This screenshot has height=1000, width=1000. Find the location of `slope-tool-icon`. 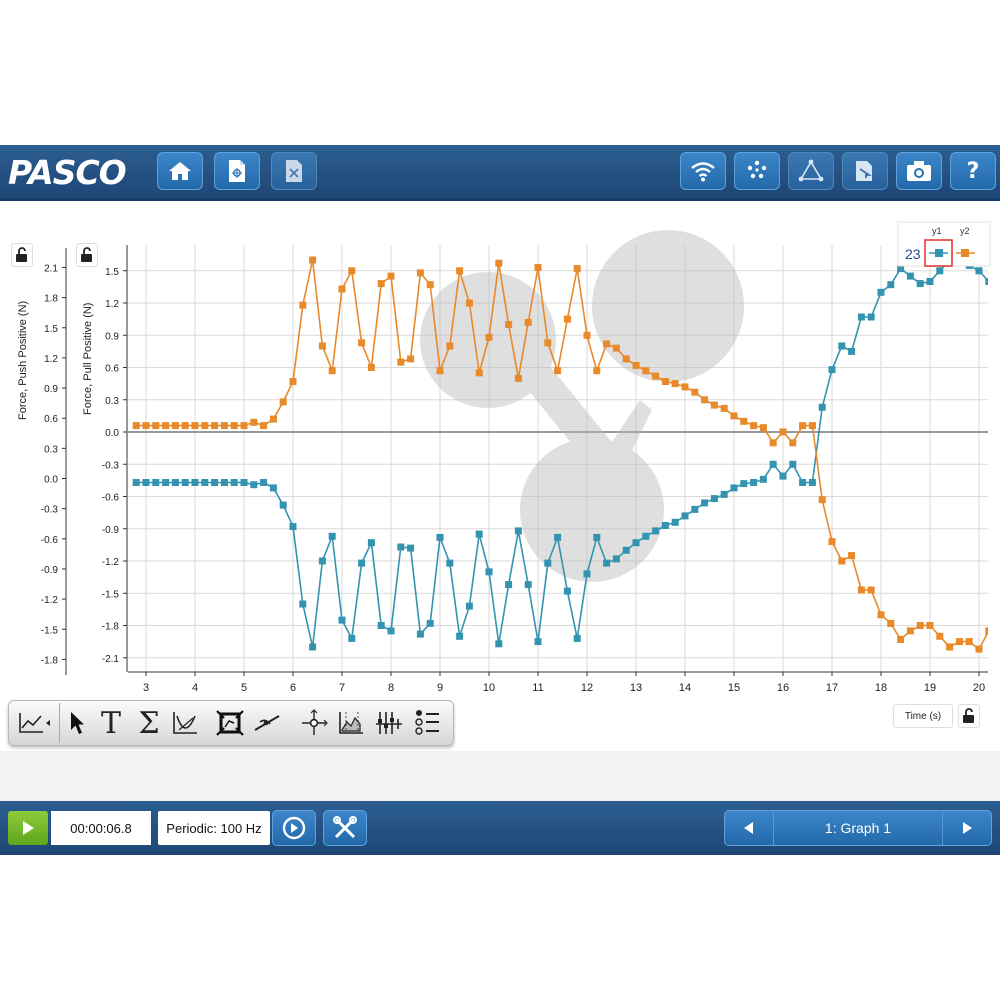

slope-tool-icon is located at coordinates (267, 723).